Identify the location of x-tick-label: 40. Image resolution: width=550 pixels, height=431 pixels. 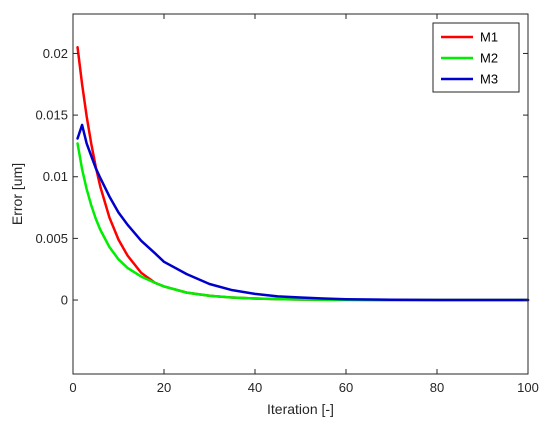
(255, 387).